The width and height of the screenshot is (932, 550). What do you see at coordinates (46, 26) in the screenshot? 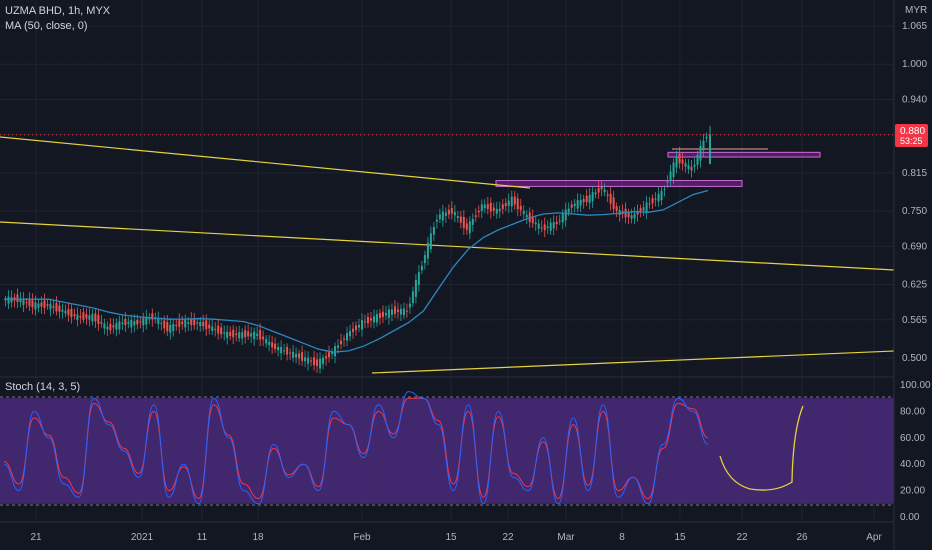
I see `ma-legend: MA (50, close, 0)` at bounding box center [46, 26].